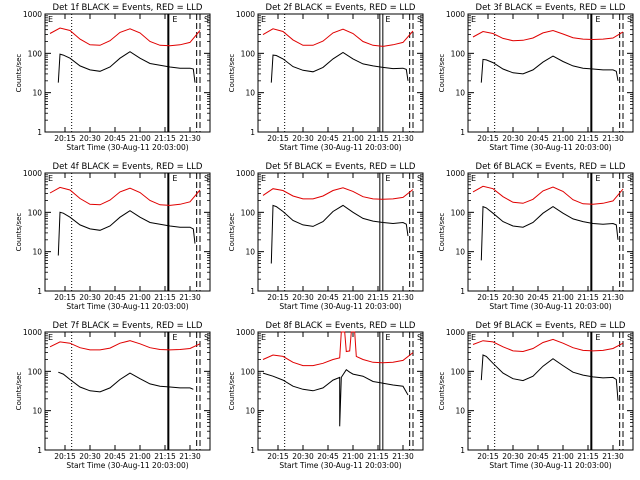 The width and height of the screenshot is (640, 480). I want to click on chart-title: Det 5f BLACK = Events, RED = LLD, so click(341, 167).